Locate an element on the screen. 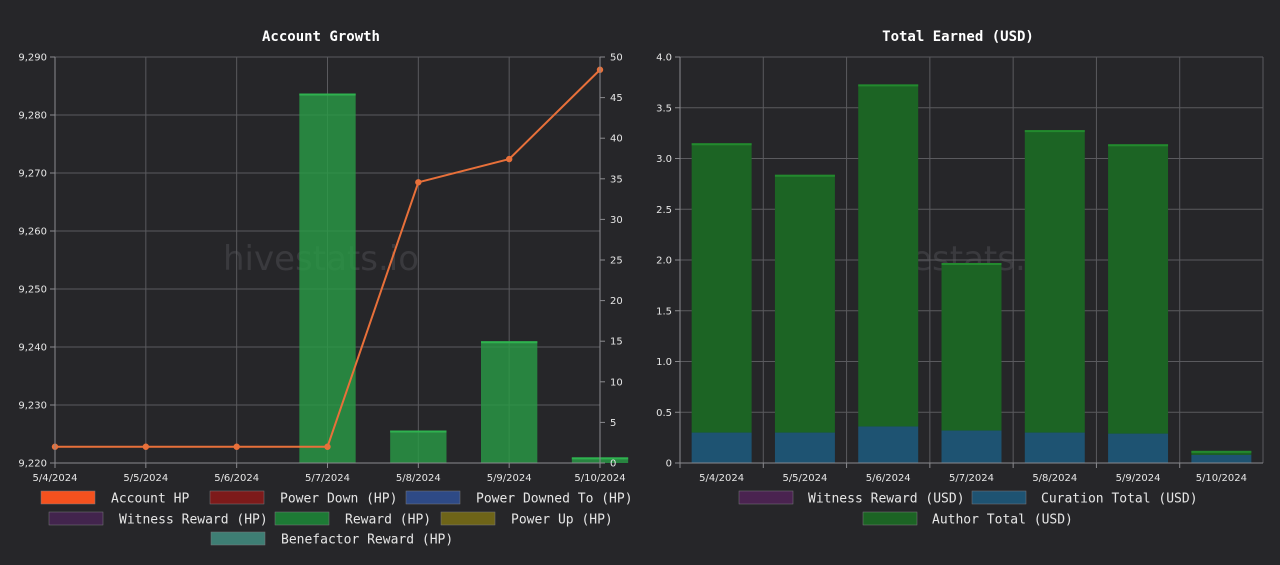 The image size is (1280, 565). y-right-tick-label: 35 is located at coordinates (616, 179).